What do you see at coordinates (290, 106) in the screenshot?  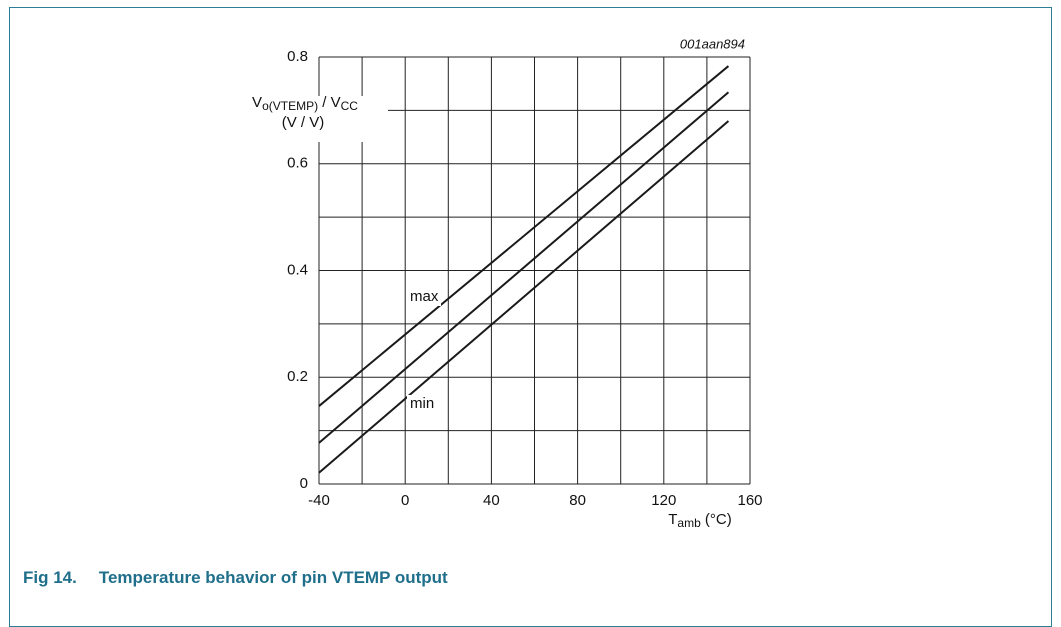 I see `label-sub: o(VTEMP)` at bounding box center [290, 106].